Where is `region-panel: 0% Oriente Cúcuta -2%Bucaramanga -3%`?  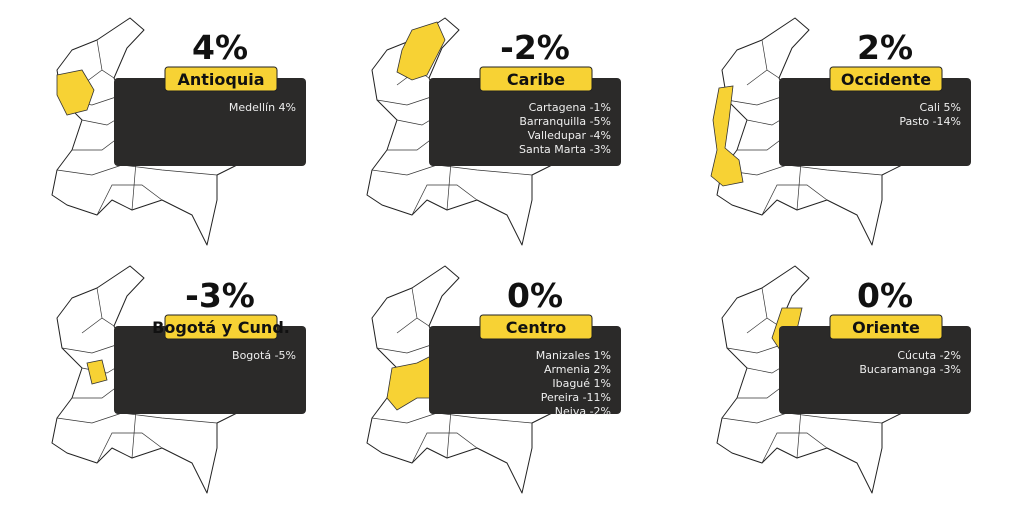
region-panel: 0% Oriente Cúcuta -2%Bucaramanga -3% is located at coordinates (843, 379).